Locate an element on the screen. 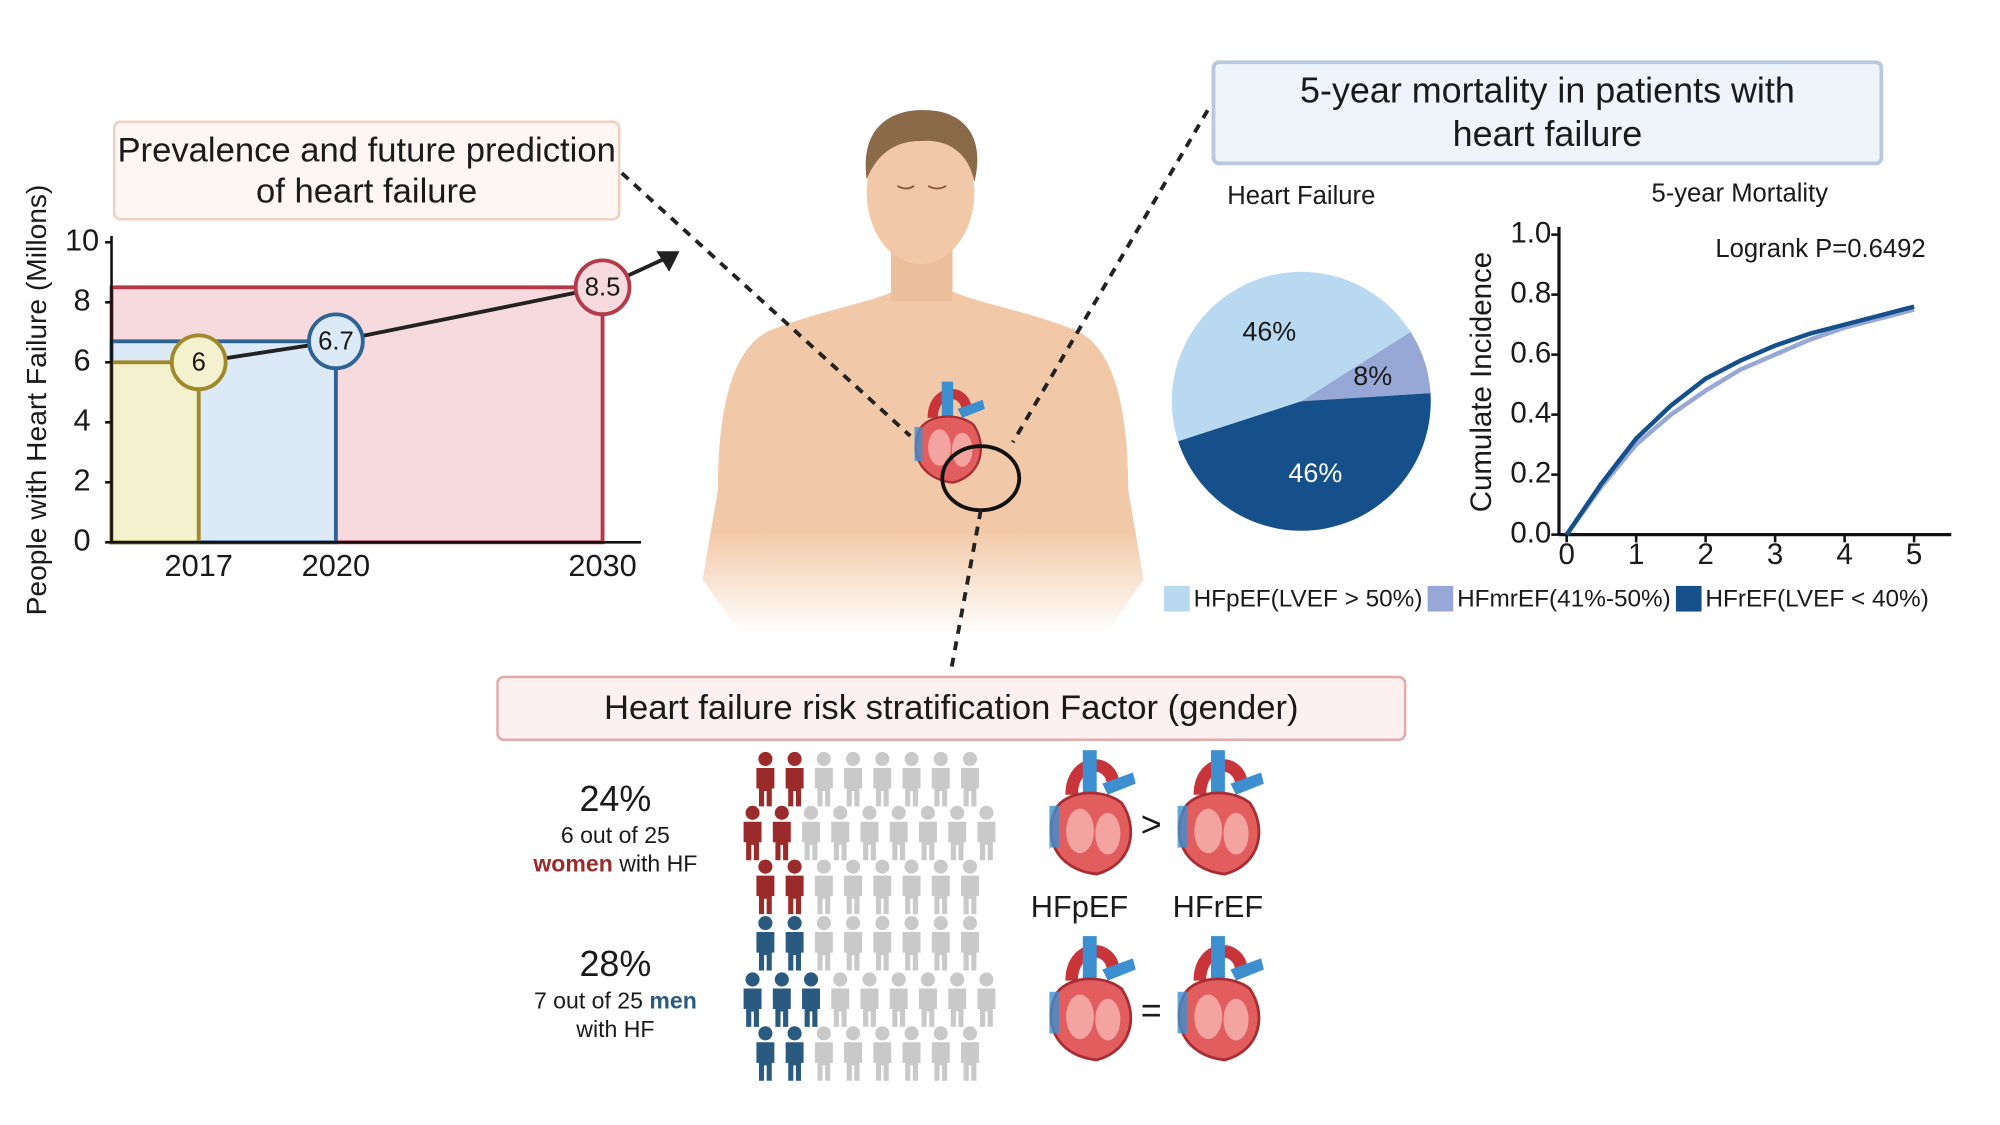 This screenshot has height=1125, width=2000. y-tick-label: 0.4 is located at coordinates (1530, 412).